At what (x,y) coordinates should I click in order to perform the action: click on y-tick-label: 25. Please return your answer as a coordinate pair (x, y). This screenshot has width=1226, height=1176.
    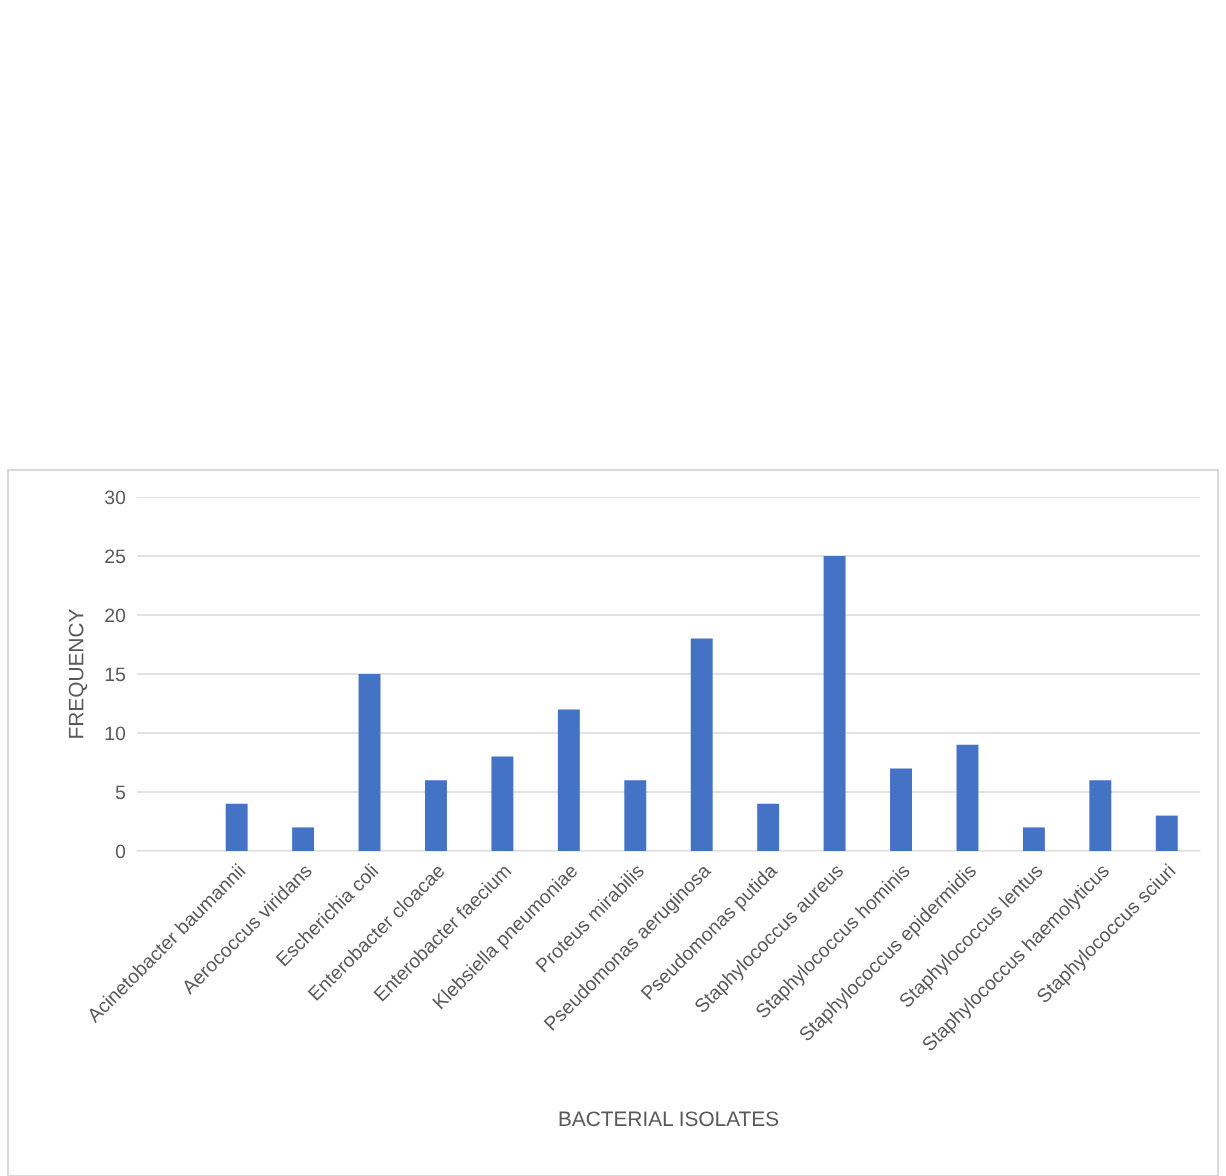
    Looking at the image, I should click on (115, 556).